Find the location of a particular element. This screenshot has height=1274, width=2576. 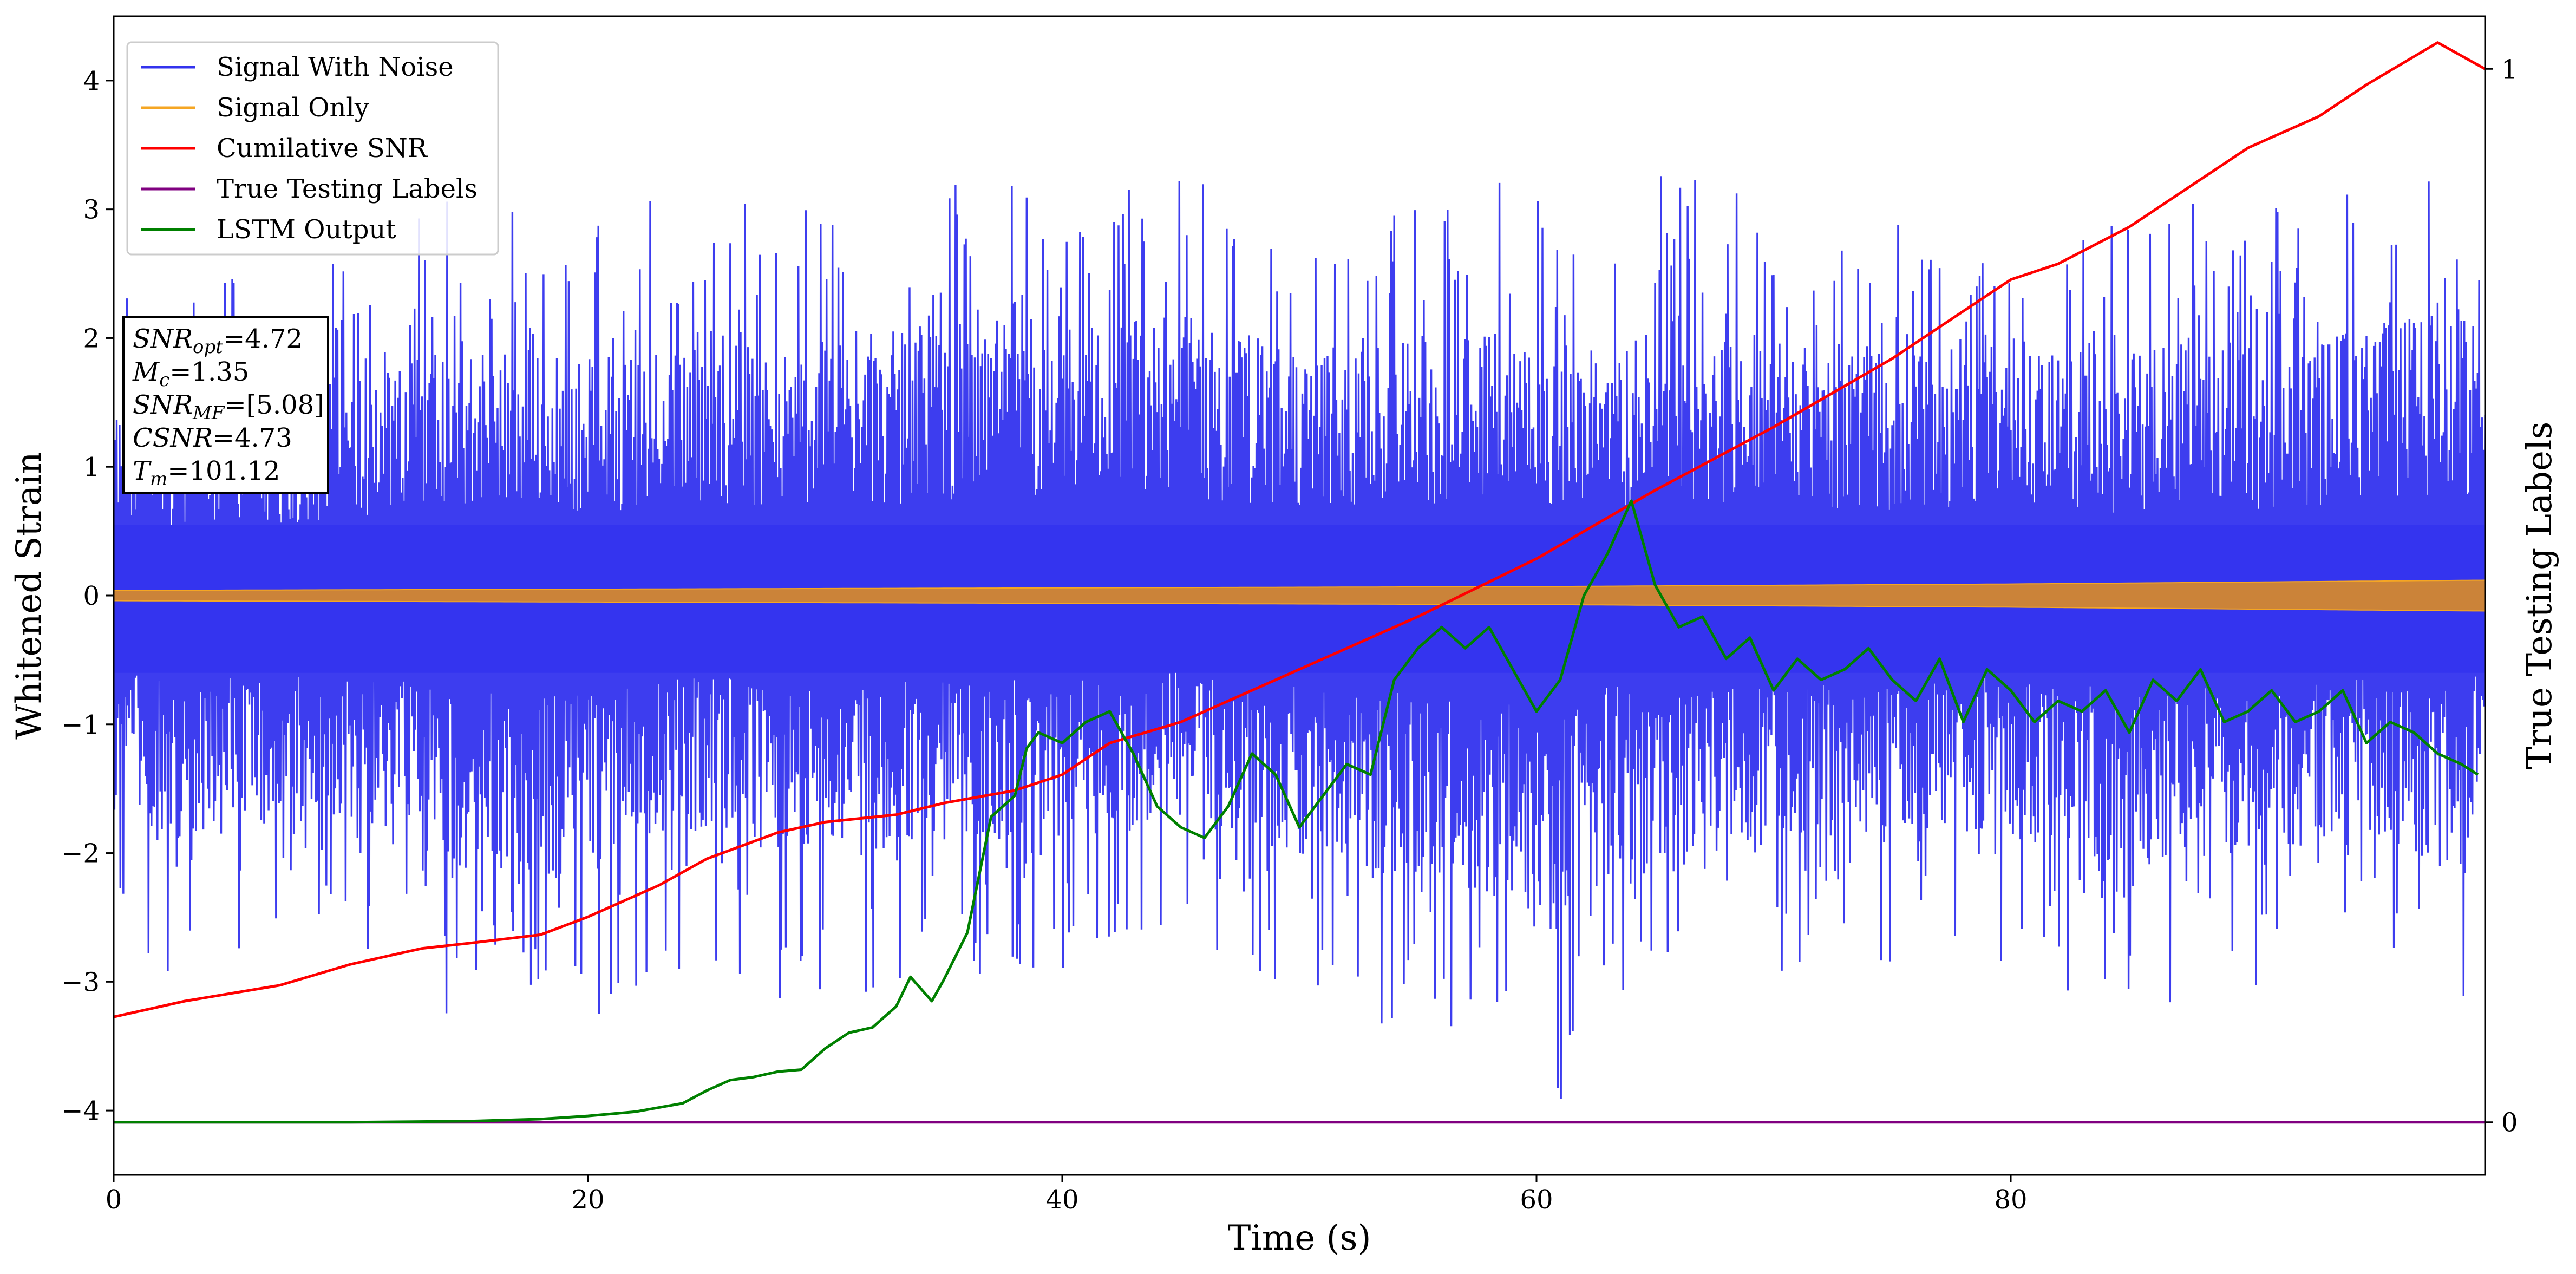

annotation-line: Mc=1.35 is located at coordinates (190, 374).